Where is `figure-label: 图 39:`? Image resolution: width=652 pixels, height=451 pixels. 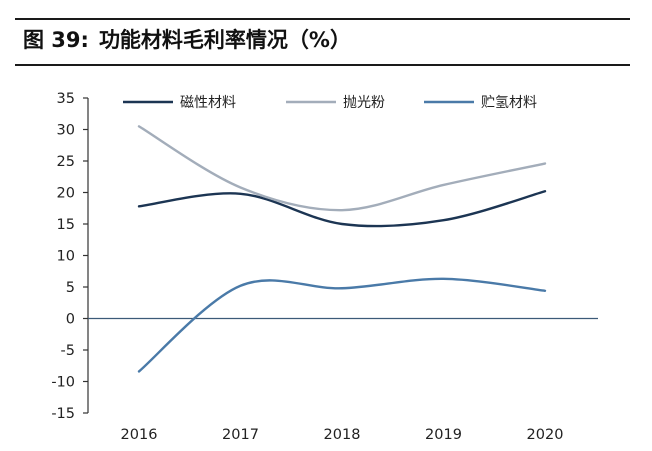 figure-label: 图 39: is located at coordinates (56, 40).